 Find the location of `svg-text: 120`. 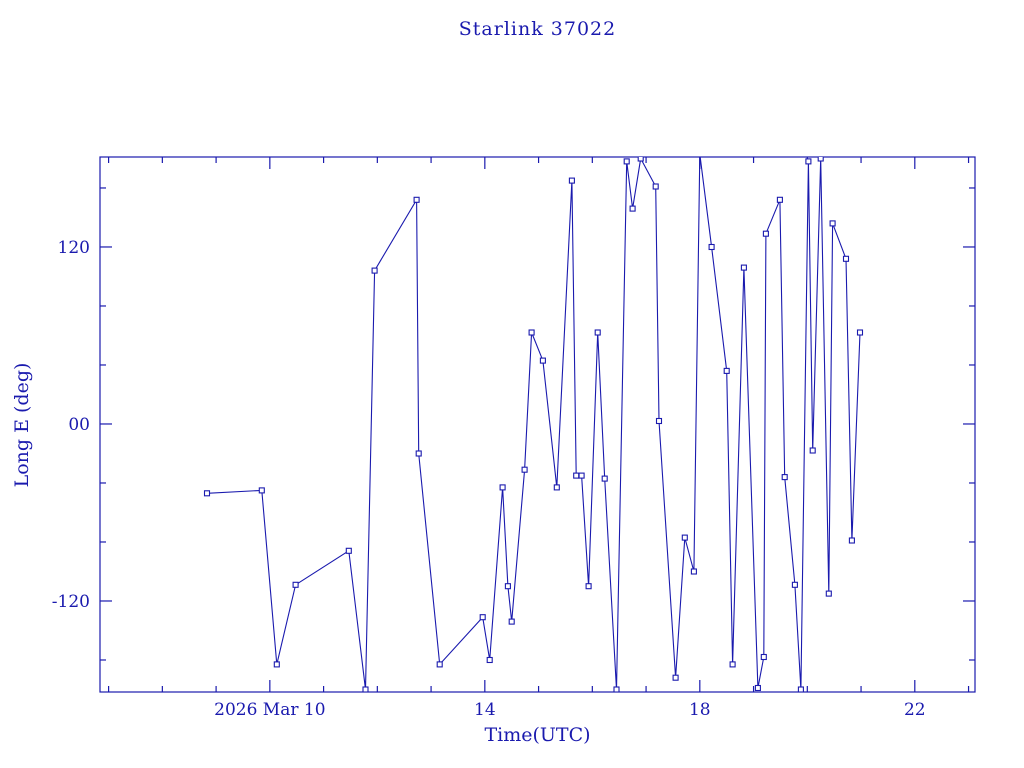

svg-text: 120 is located at coordinates (74, 248).